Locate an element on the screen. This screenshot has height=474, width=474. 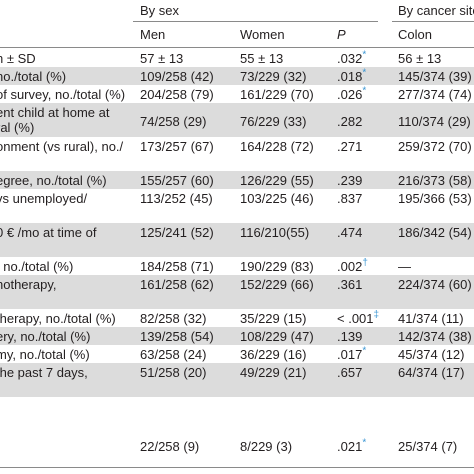
p-value-text: .837 is located at coordinates (350, 198).